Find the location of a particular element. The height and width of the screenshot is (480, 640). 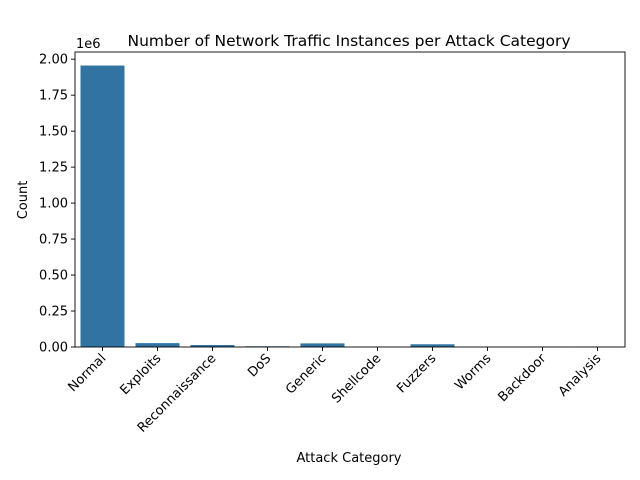

y-tick-label-4: 1.00 is located at coordinates (53, 204).